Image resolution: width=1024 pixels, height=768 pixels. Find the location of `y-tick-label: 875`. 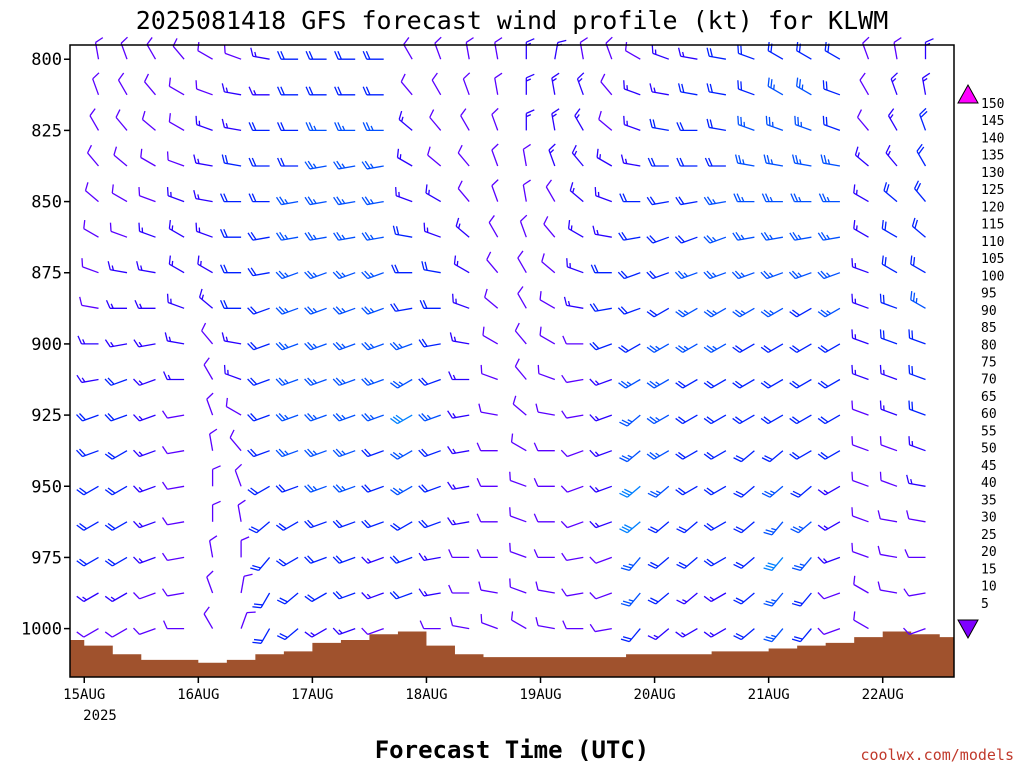

y-tick-label: 875 is located at coordinates (46, 274).